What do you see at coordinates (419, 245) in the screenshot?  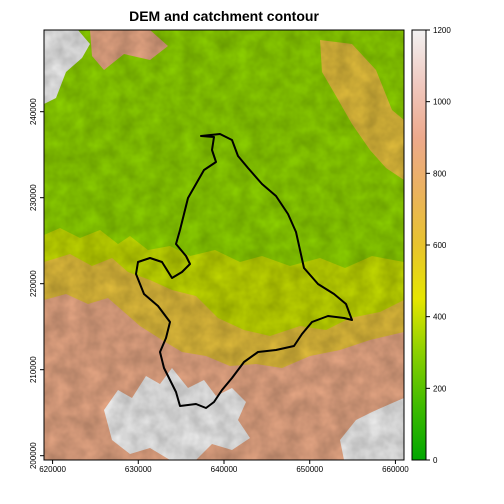 I see `legend-bar` at bounding box center [419, 245].